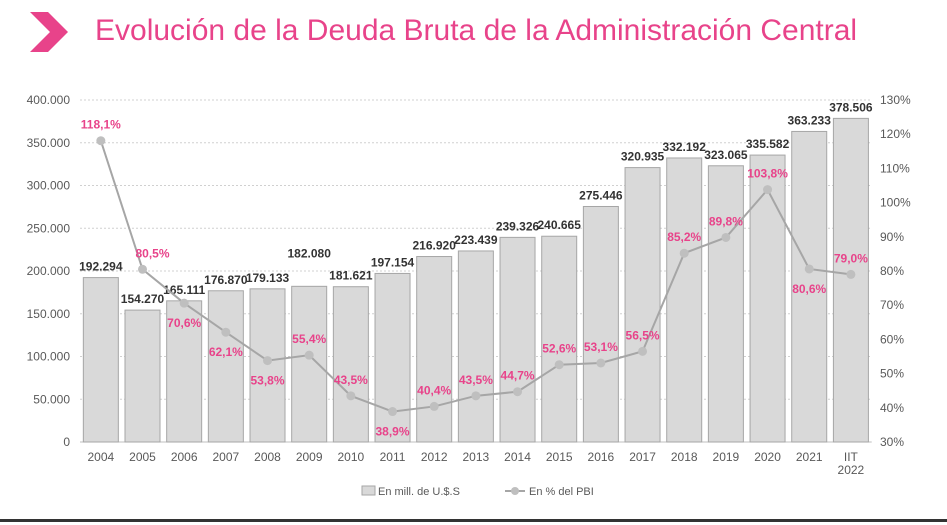 Image resolution: width=947 pixels, height=525 pixels. Describe the element at coordinates (851, 258) in the screenshot. I see `pbi-value-label: 79,0%` at that location.